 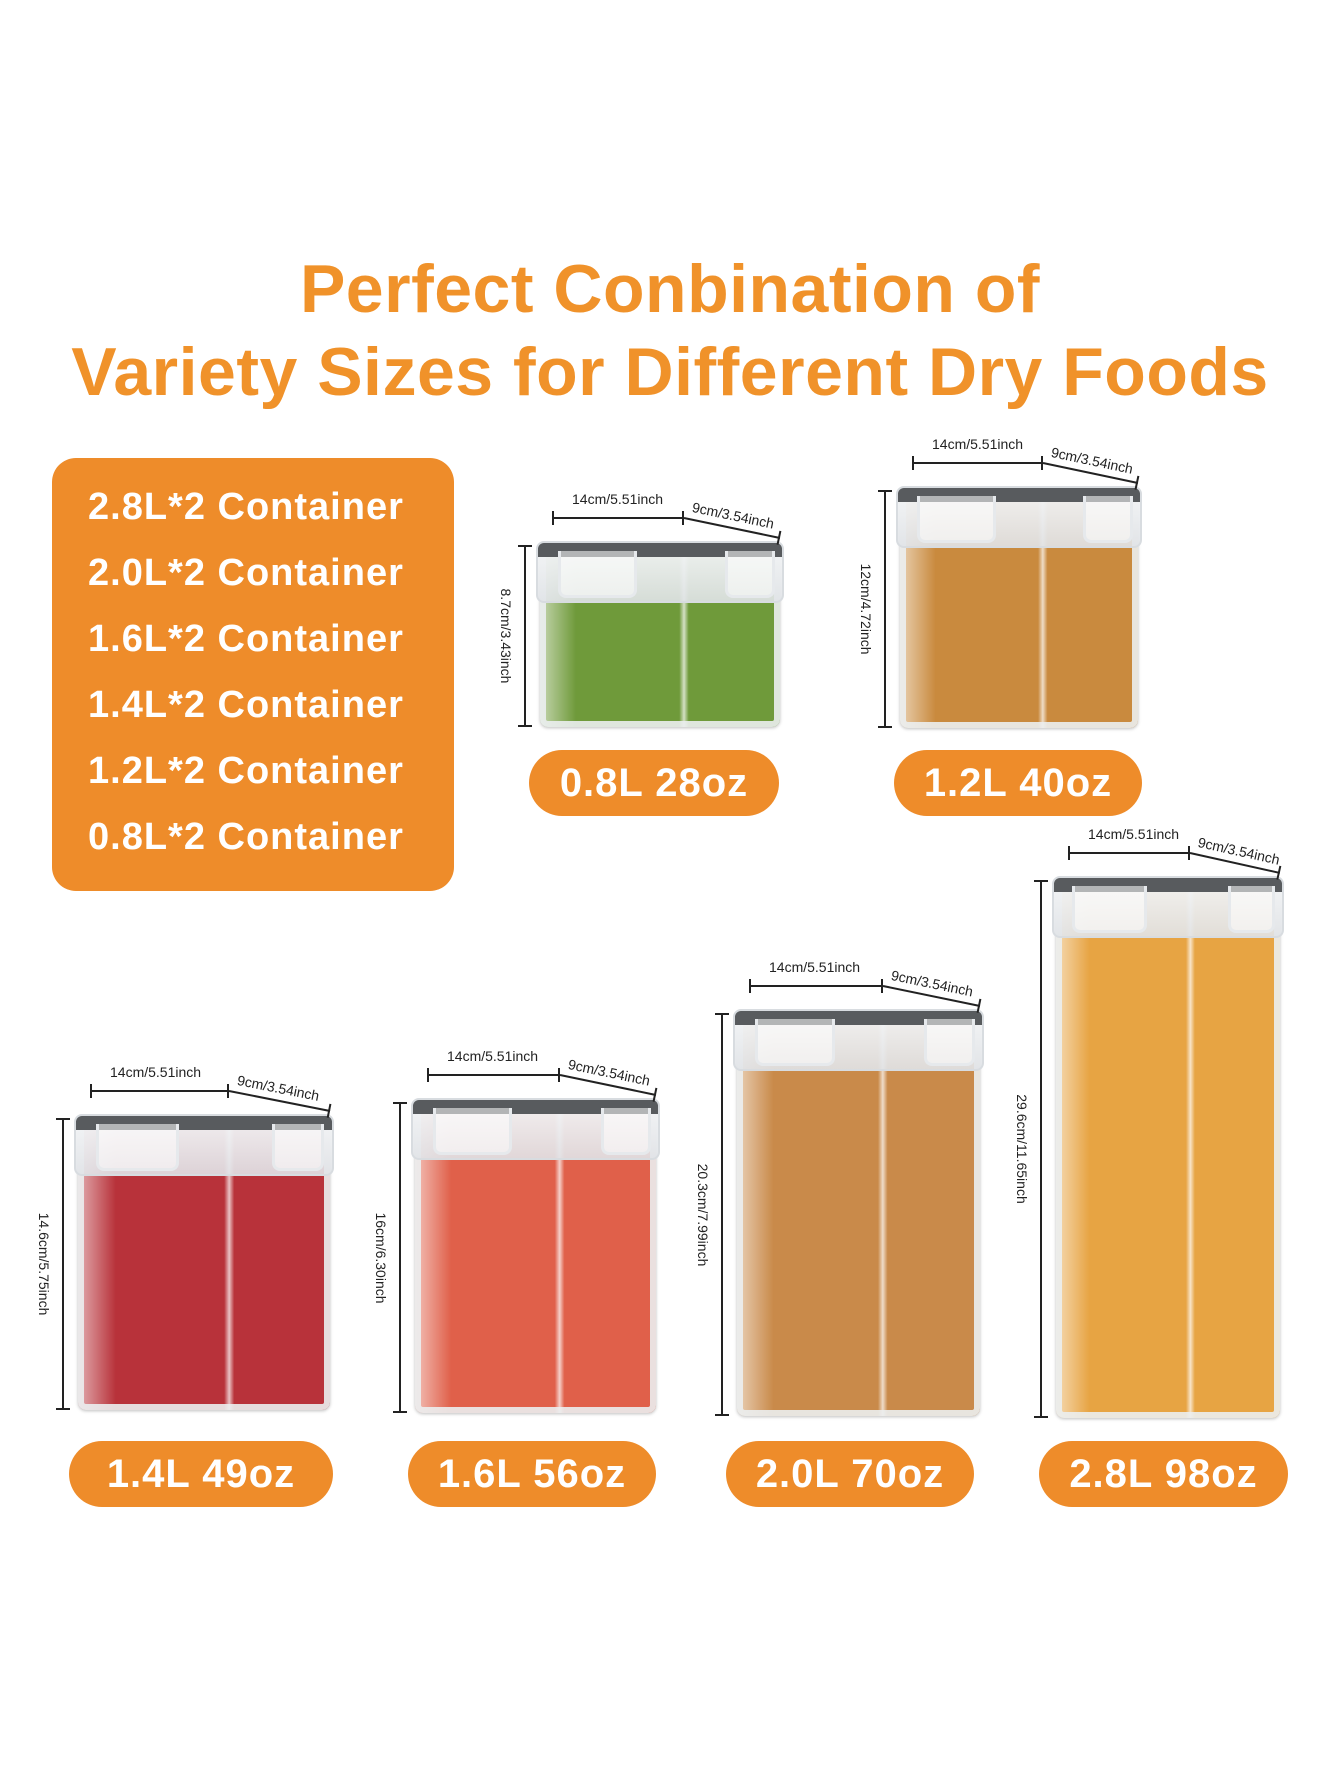 What do you see at coordinates (246, 507) in the screenshot?
I see `set-item: 2.8L*2 Container` at bounding box center [246, 507].